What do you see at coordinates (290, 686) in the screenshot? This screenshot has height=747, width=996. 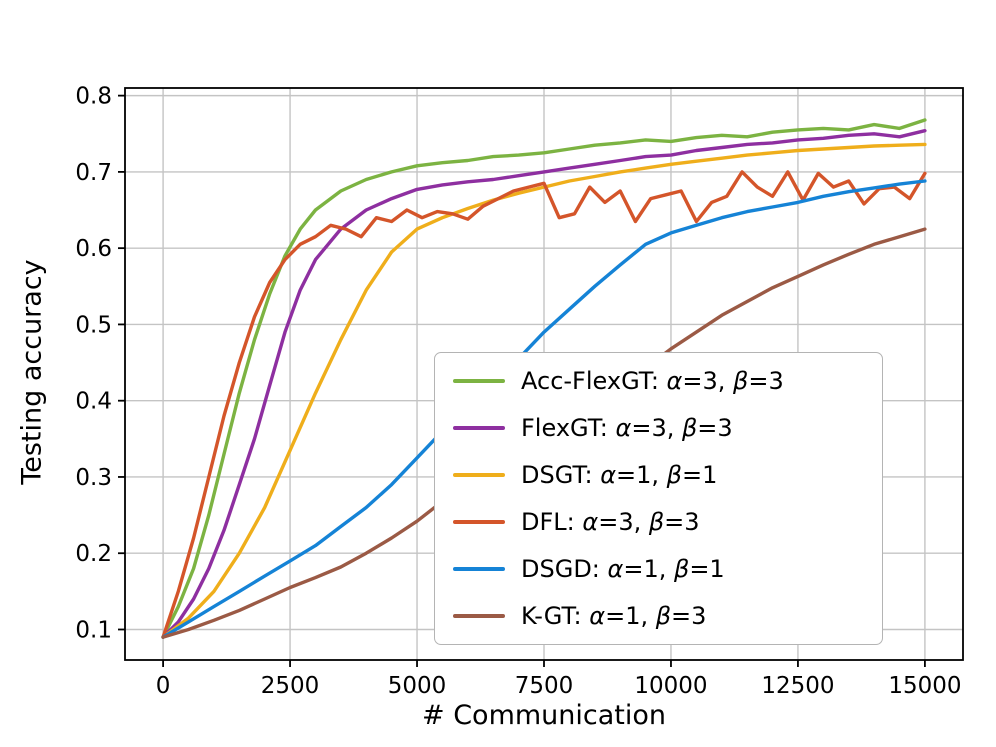 I see `x-tick-label: 2500` at bounding box center [290, 686].